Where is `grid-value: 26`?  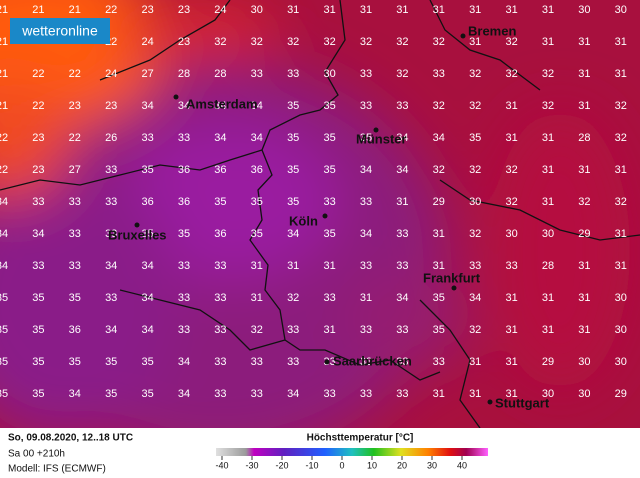 grid-value: 26 is located at coordinates (111, 138).